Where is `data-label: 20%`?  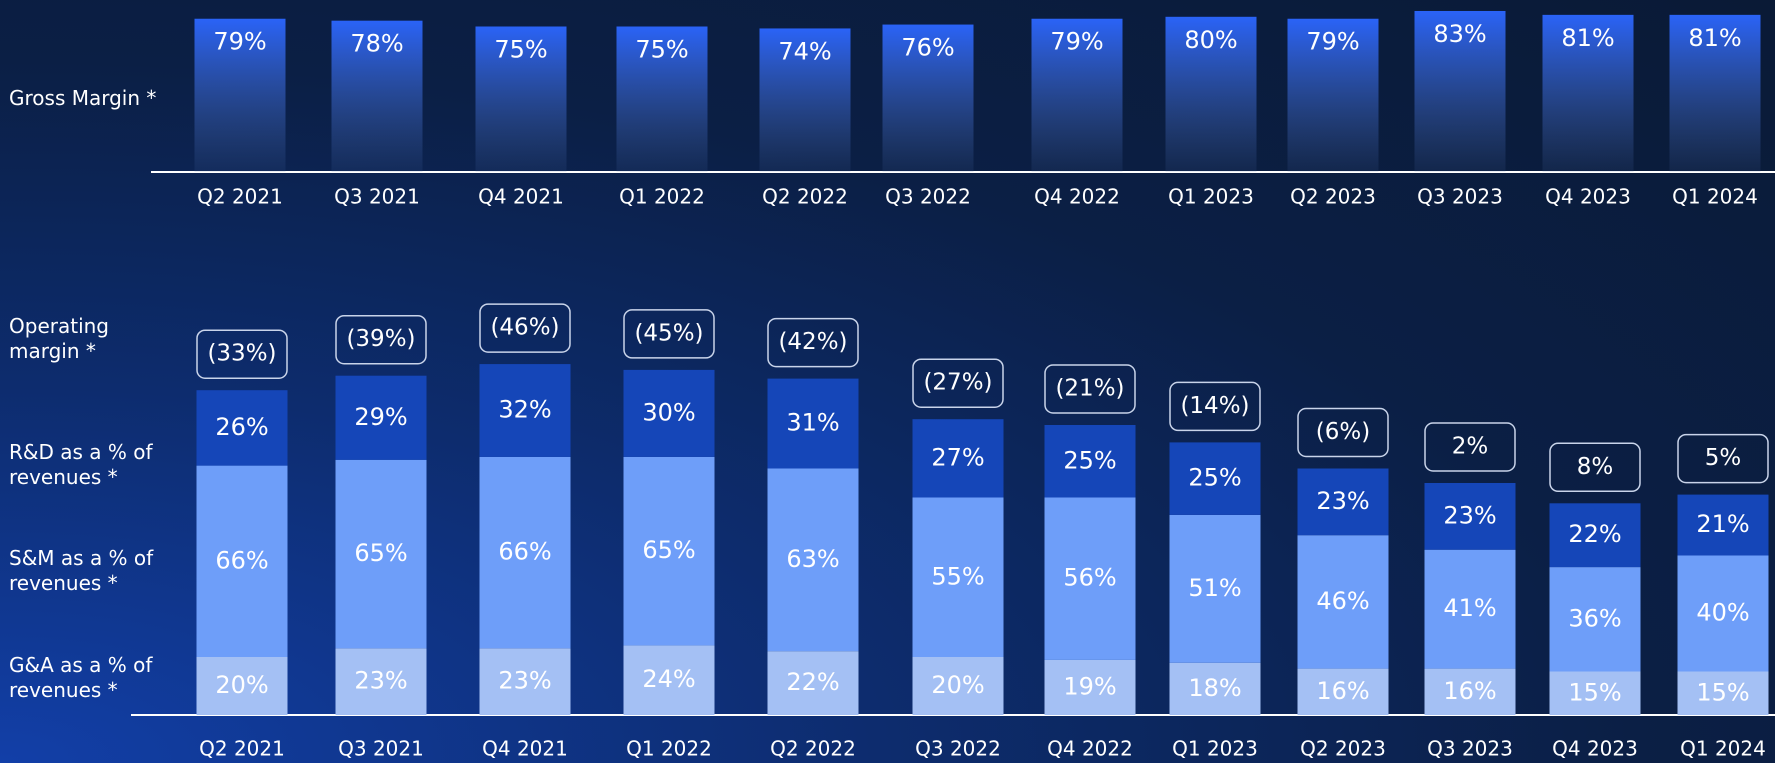 data-label: 20% is located at coordinates (241, 685).